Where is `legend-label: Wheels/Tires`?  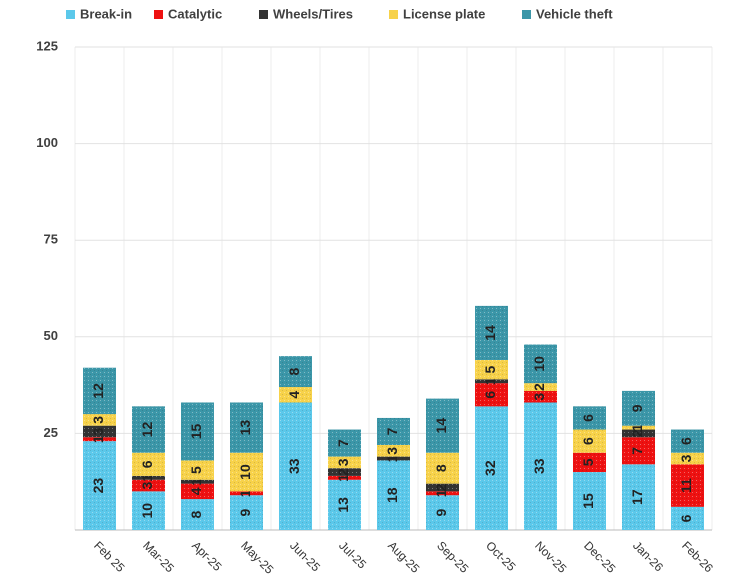
legend-label: Wheels/Tires is located at coordinates (313, 13).